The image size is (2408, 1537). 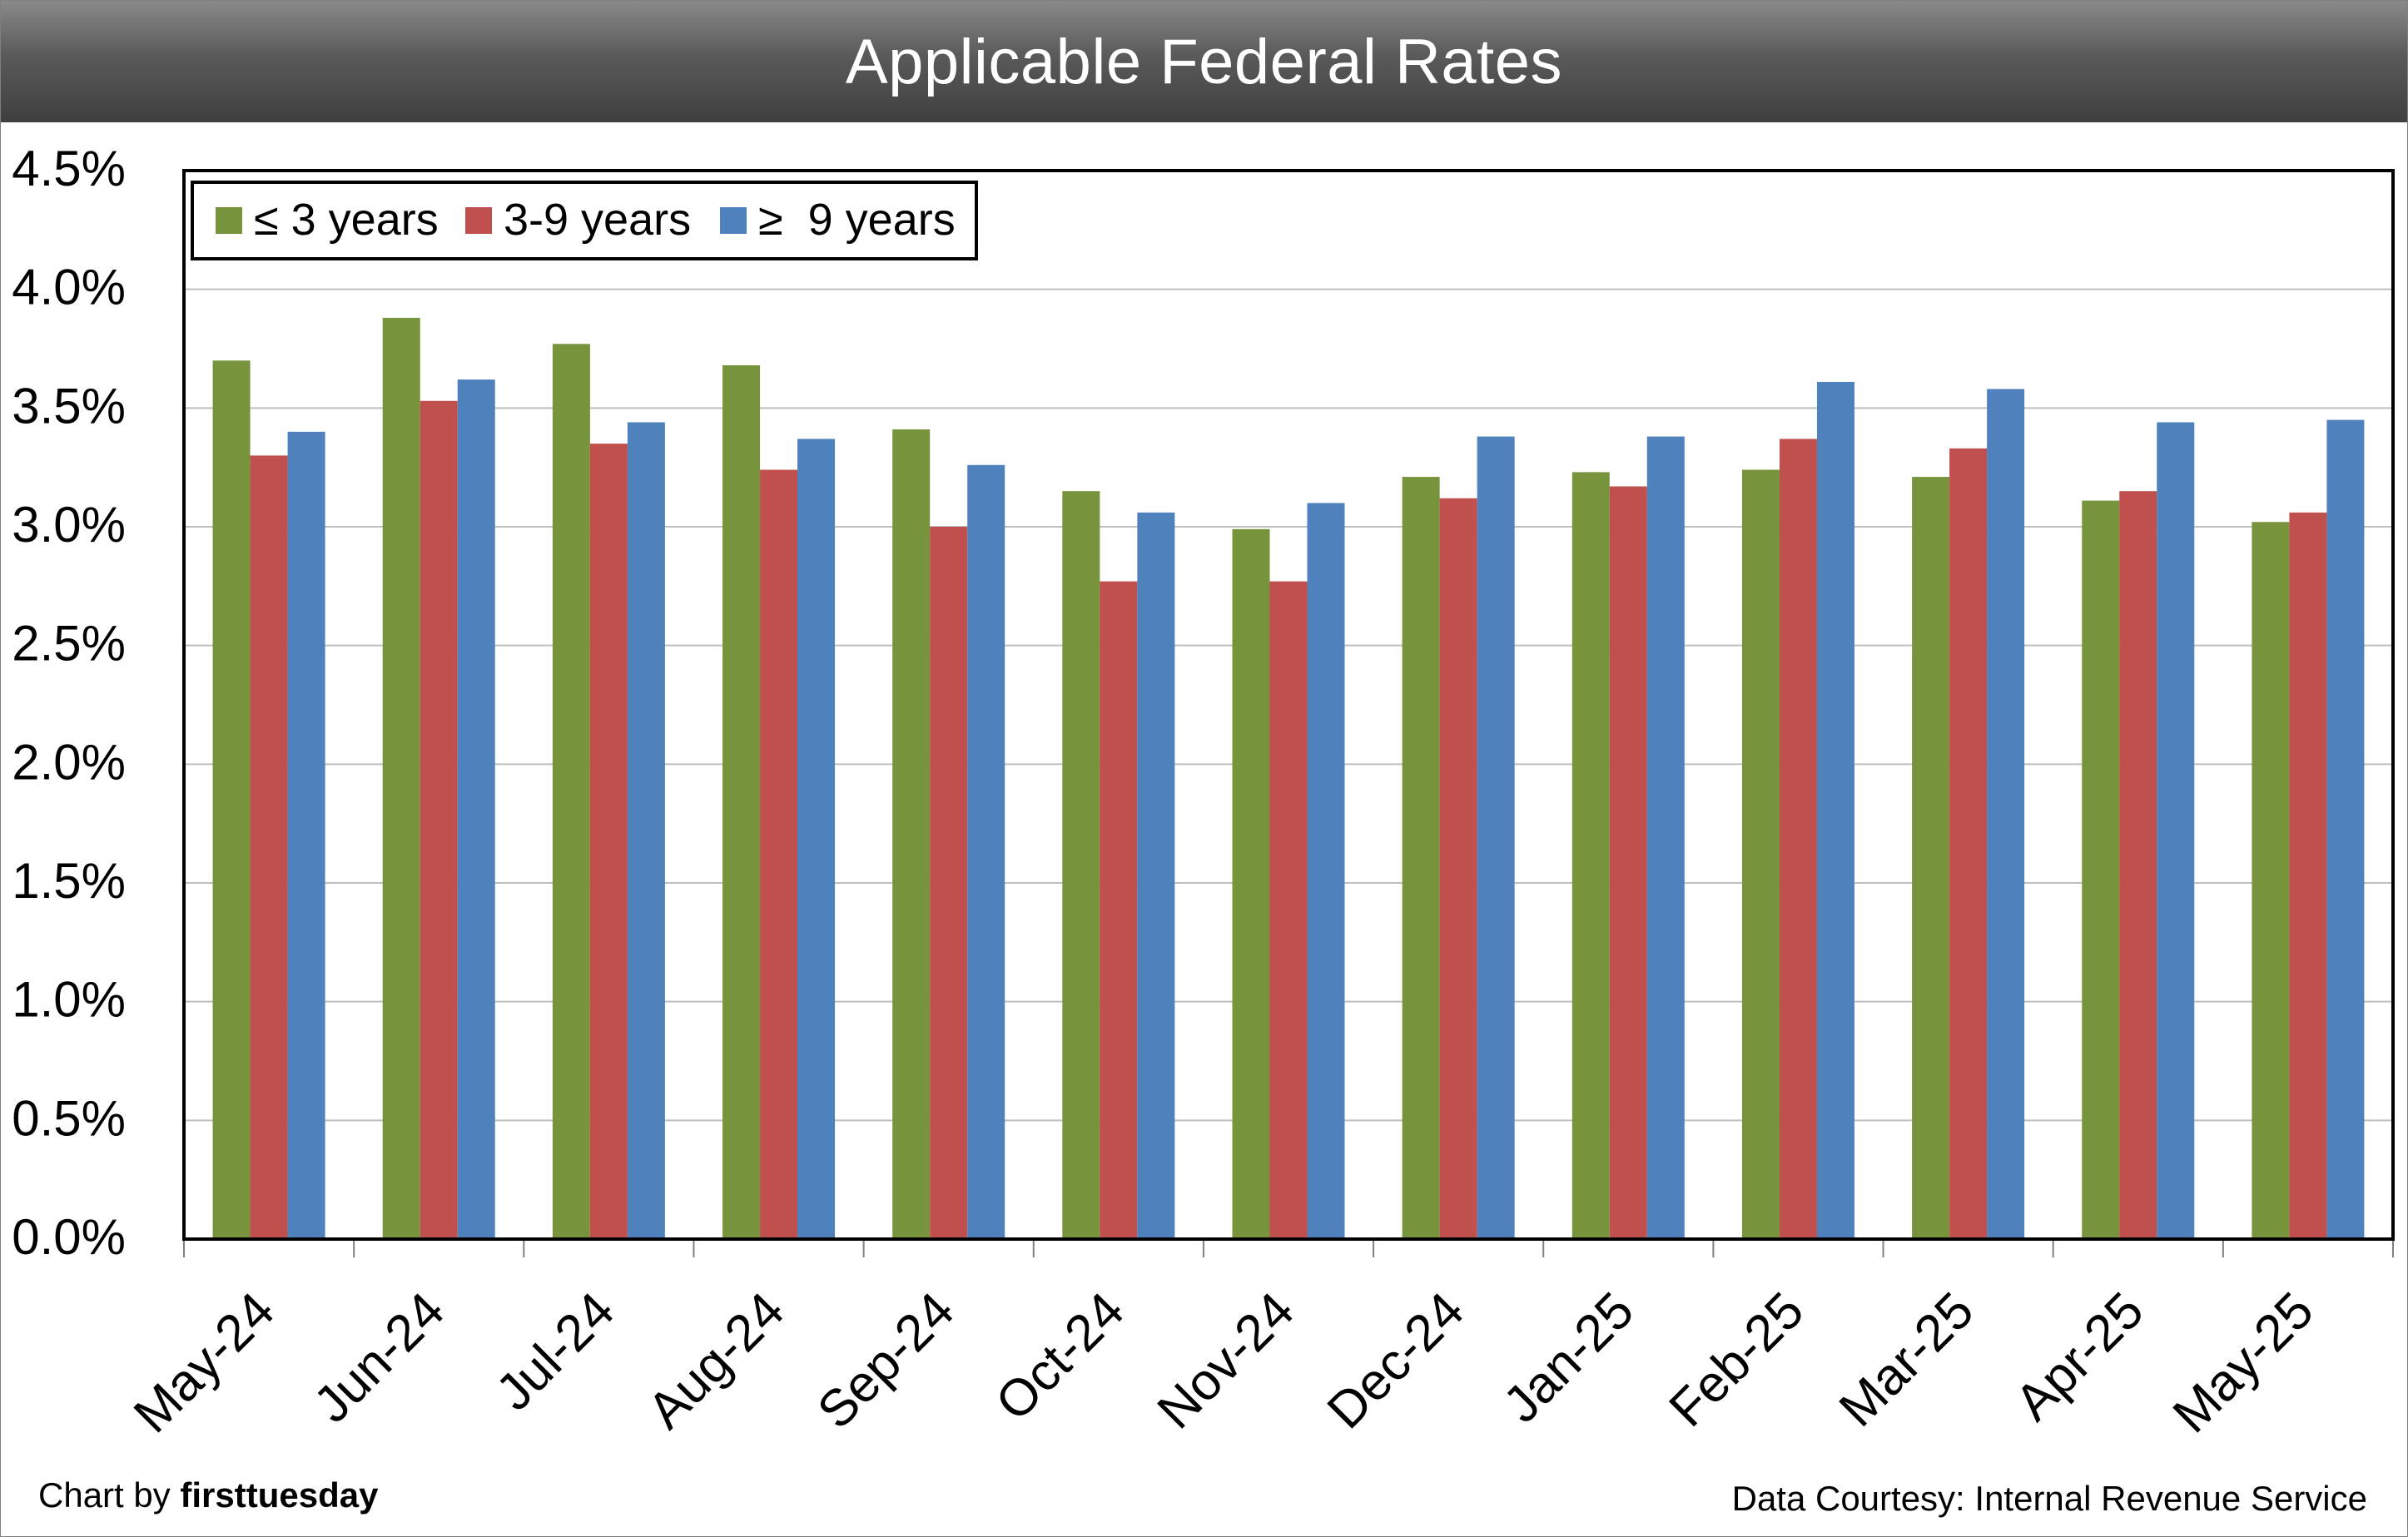 What do you see at coordinates (69, 1237) in the screenshot?
I see `y-tick-label: 0.0%` at bounding box center [69, 1237].